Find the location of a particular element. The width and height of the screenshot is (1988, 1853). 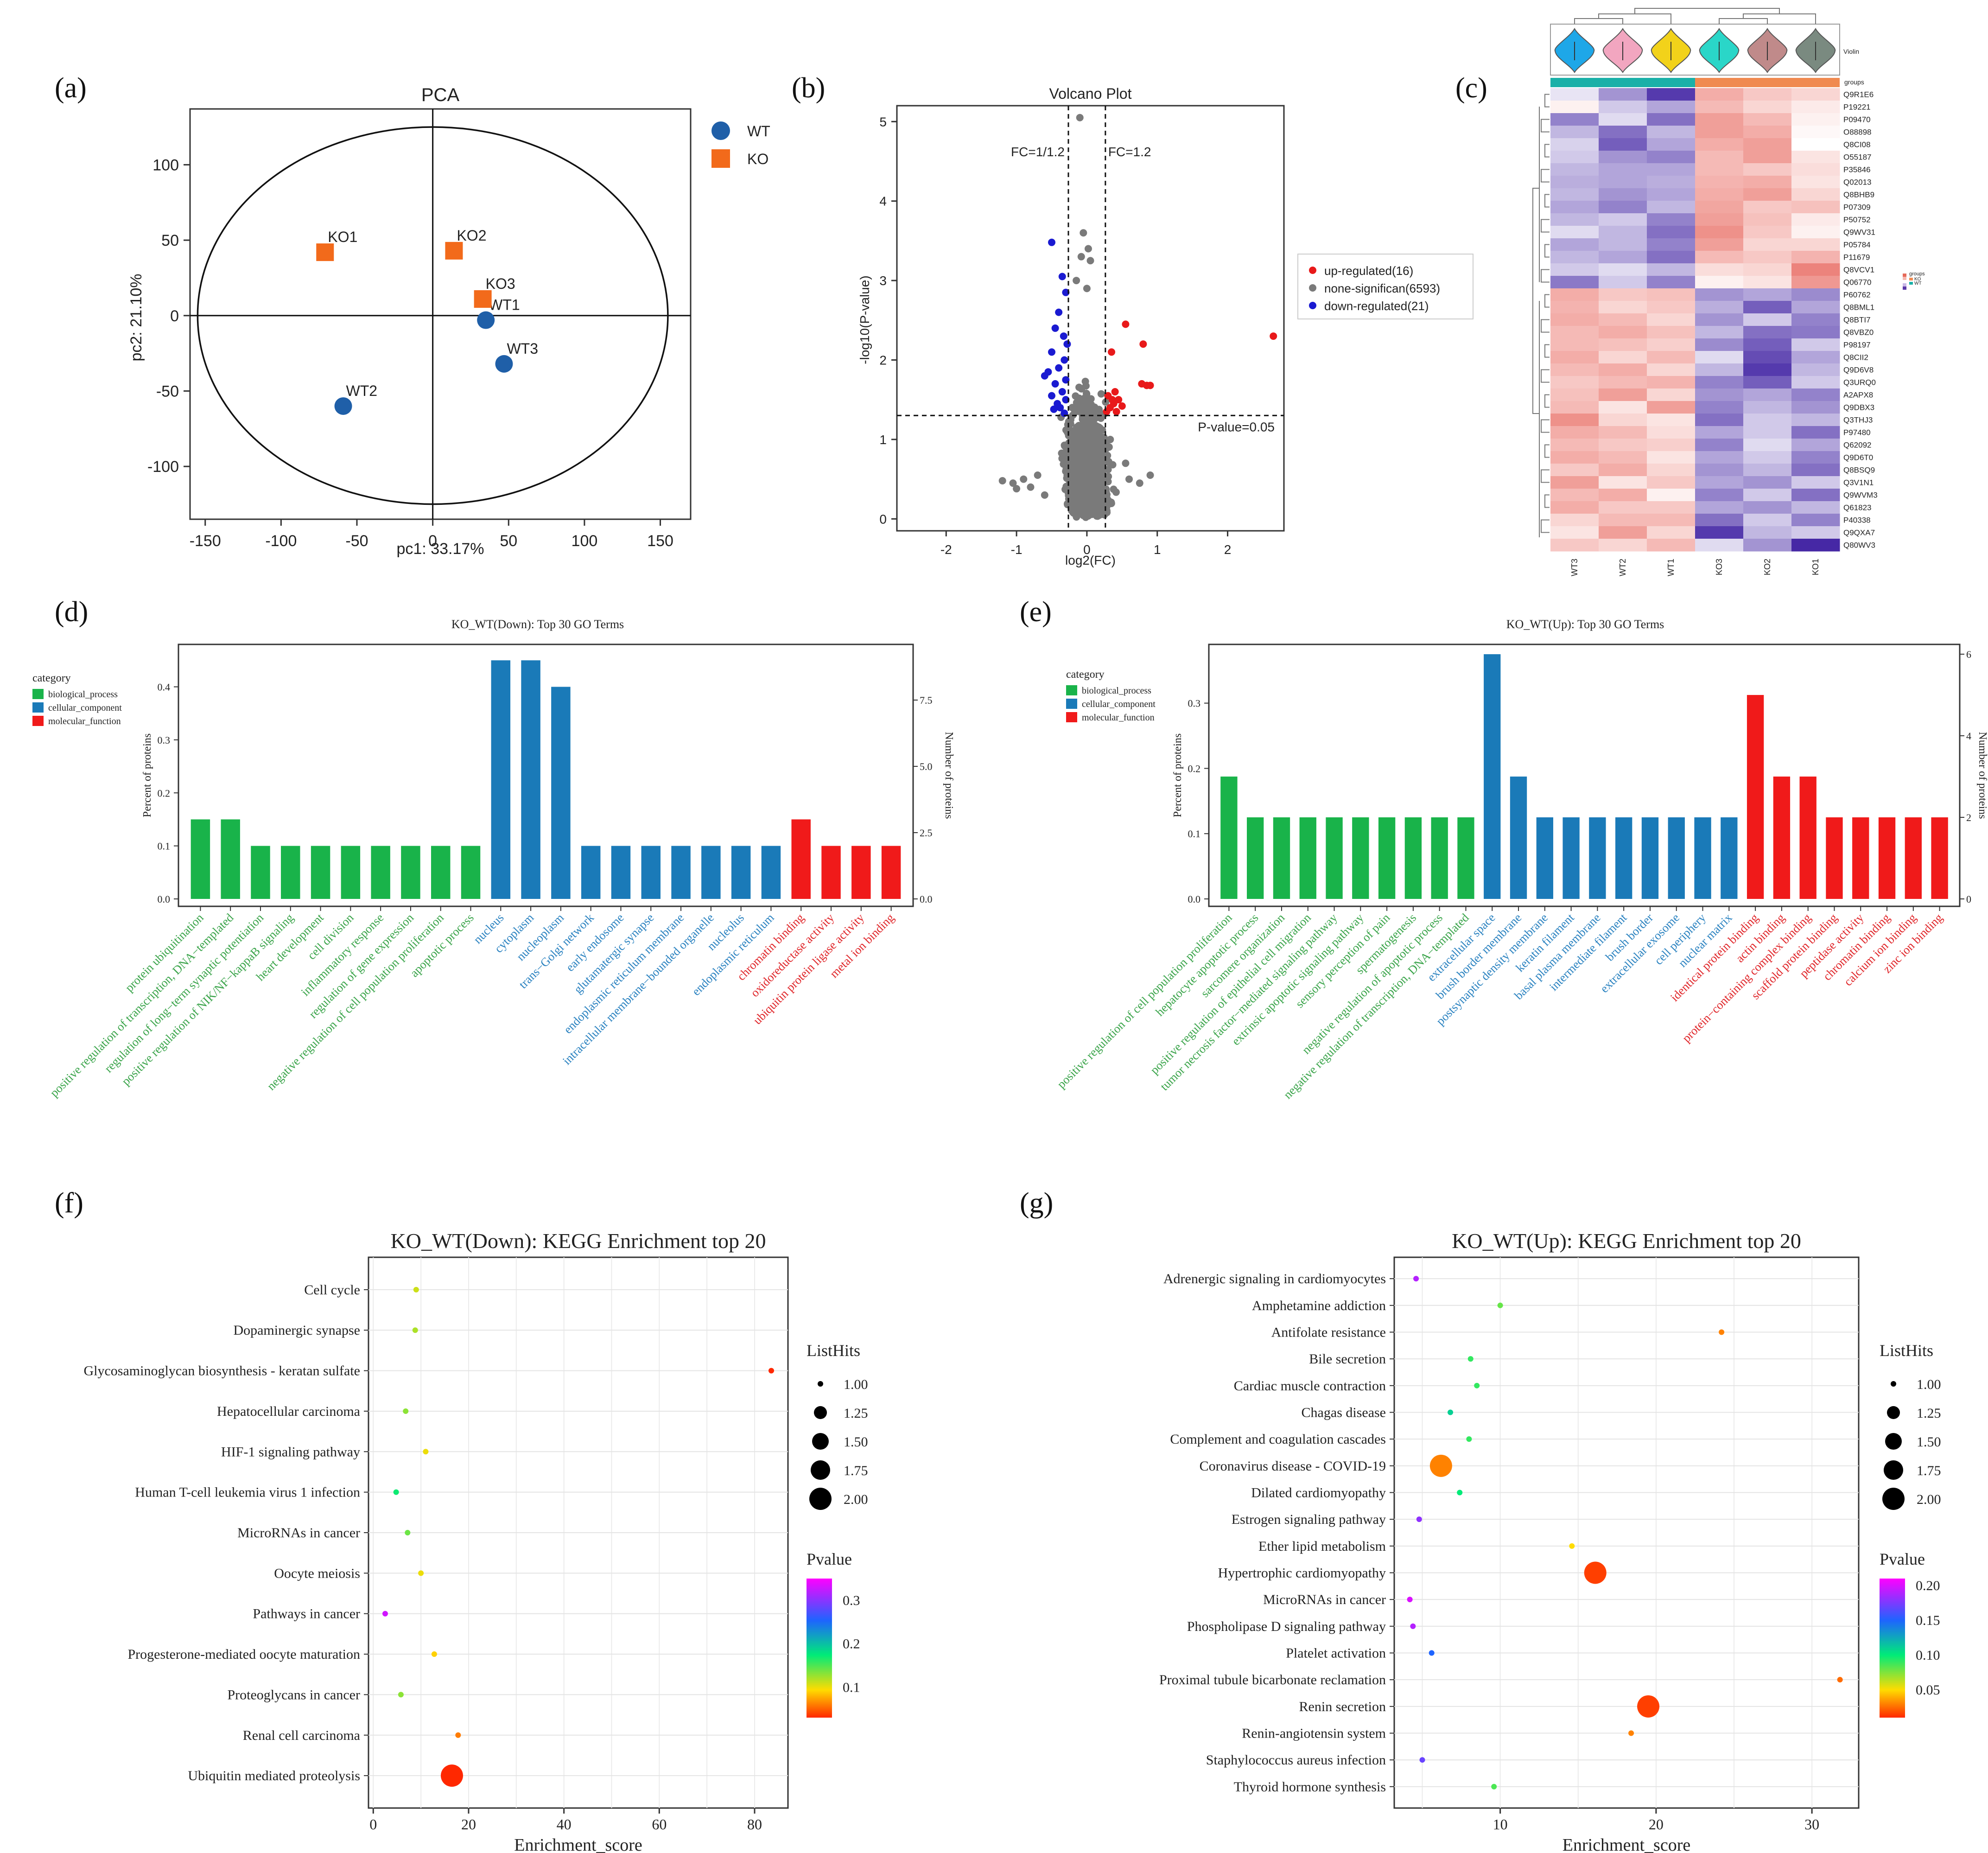

row-label: Q06770 is located at coordinates (1857, 282).